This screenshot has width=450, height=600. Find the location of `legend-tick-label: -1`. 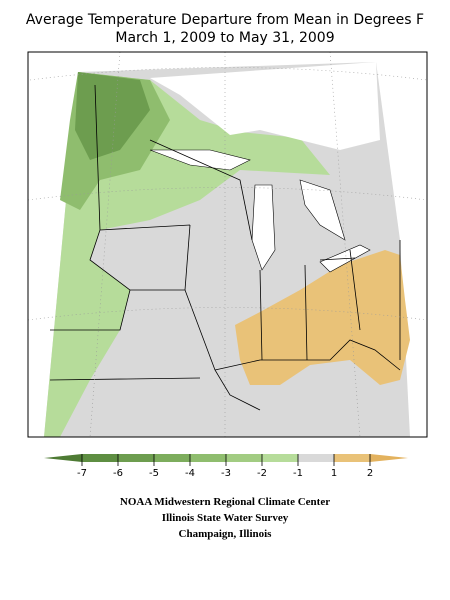

legend-tick-label: -1 is located at coordinates (298, 473).